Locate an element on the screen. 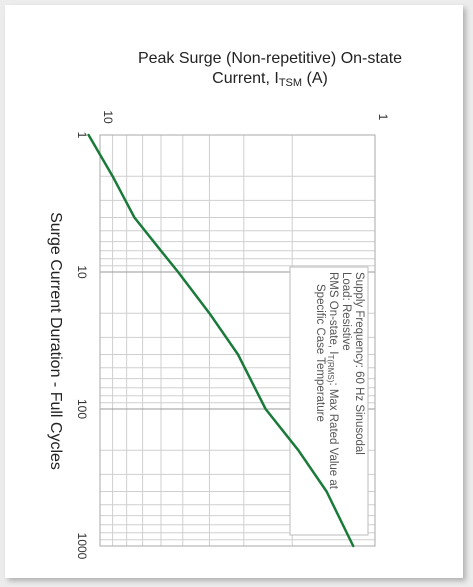 This screenshot has height=587, width=473. annotation-rms-subscript: T(RMS) is located at coordinates (330, 368).